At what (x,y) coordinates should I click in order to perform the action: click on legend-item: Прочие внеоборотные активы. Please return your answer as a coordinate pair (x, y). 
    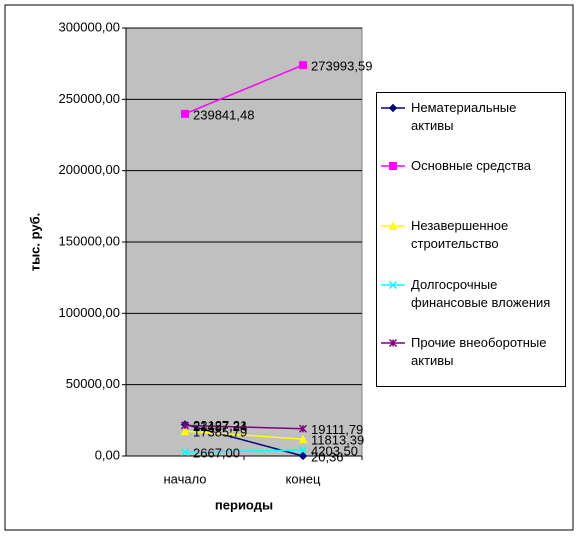
    Looking at the image, I should click on (473, 352).